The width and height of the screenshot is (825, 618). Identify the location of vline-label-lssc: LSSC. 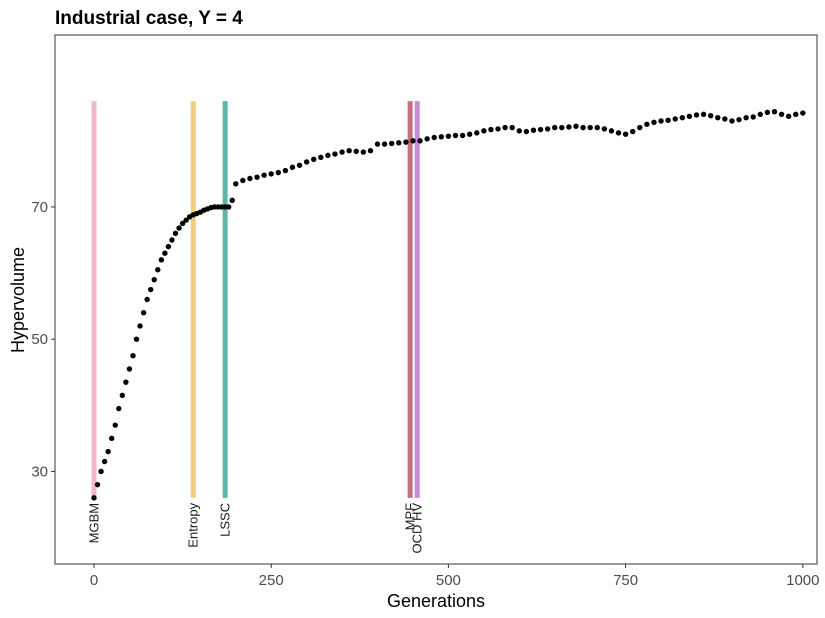
(225, 520).